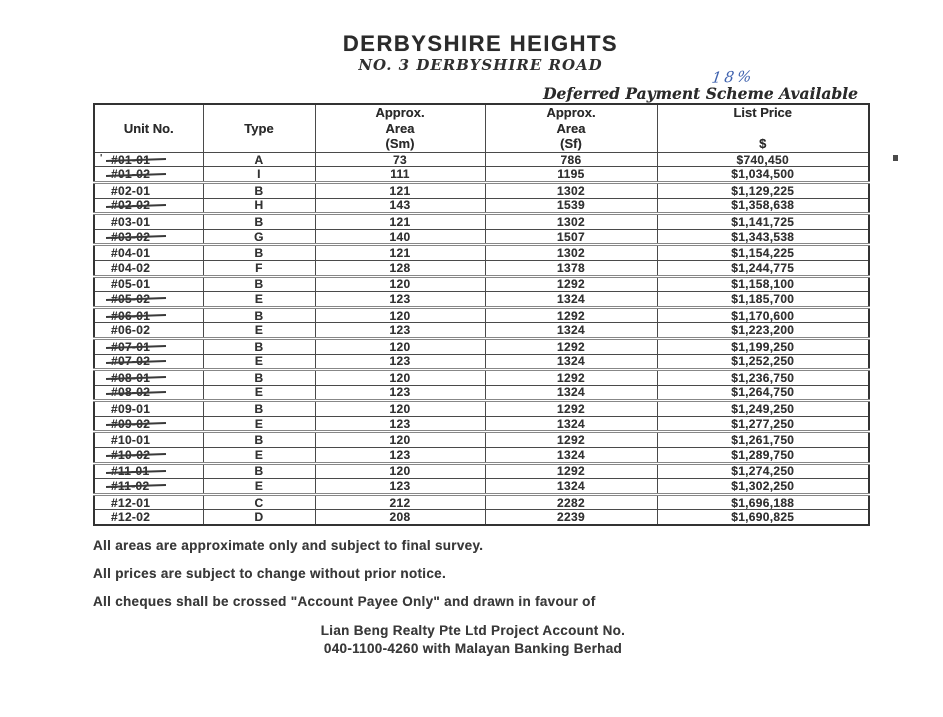 This screenshot has height=717, width=943. What do you see at coordinates (259, 237) in the screenshot?
I see `type-cell: G` at bounding box center [259, 237].